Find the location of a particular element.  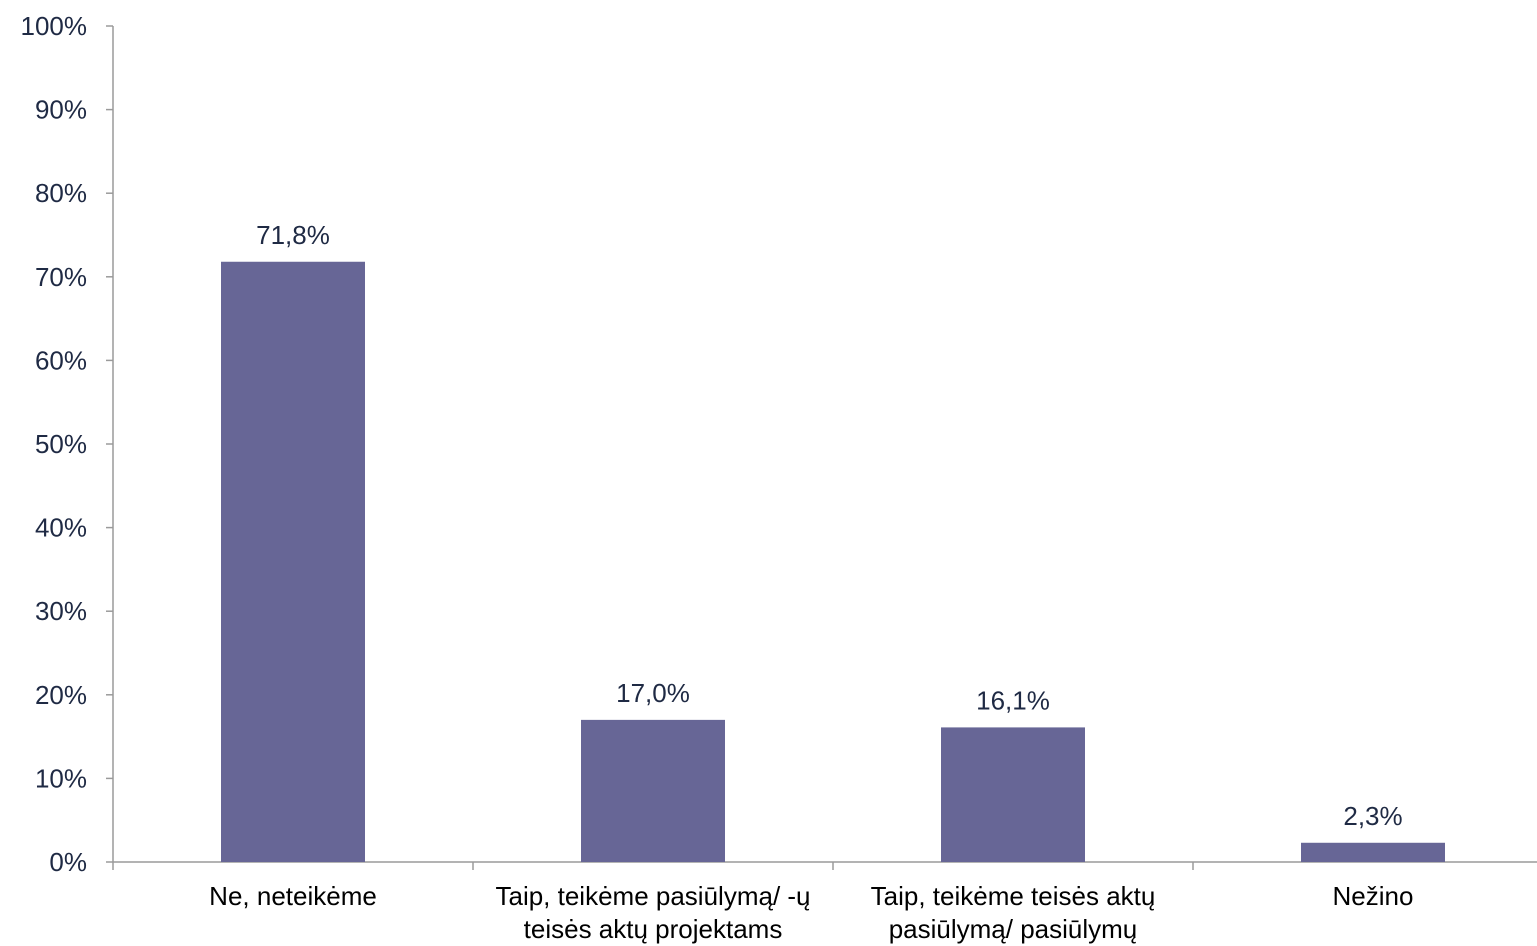

category-label: Ne, neteikėme is located at coordinates (293, 896).